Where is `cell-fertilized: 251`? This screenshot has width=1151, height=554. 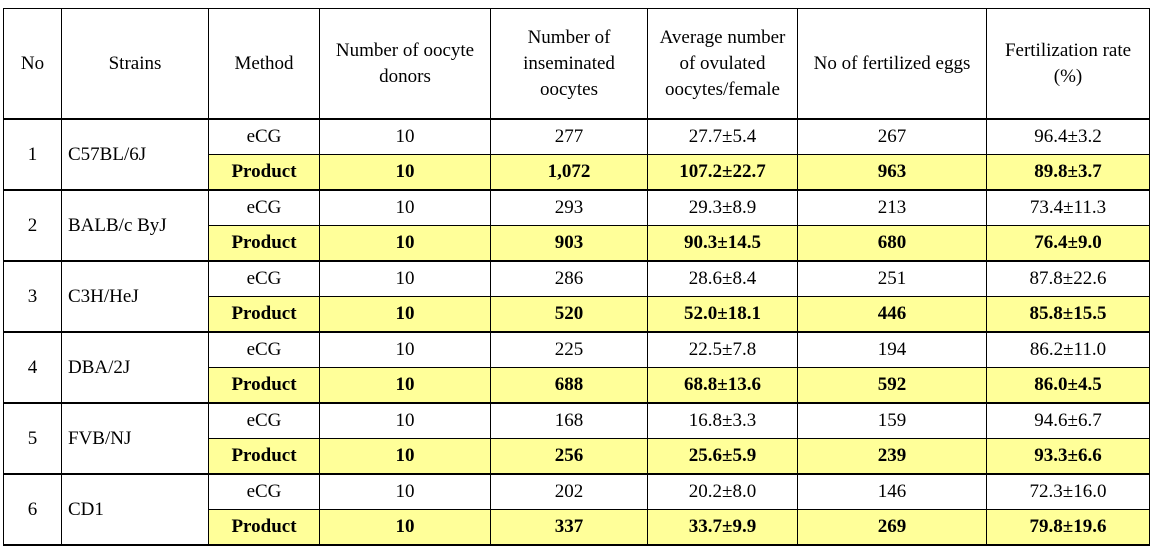 cell-fertilized: 251 is located at coordinates (892, 278).